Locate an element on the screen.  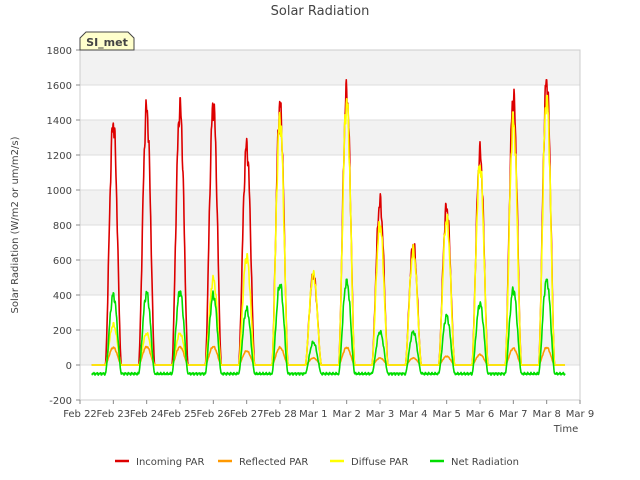
y-tick-label: 1400 is located at coordinates (59, 121).